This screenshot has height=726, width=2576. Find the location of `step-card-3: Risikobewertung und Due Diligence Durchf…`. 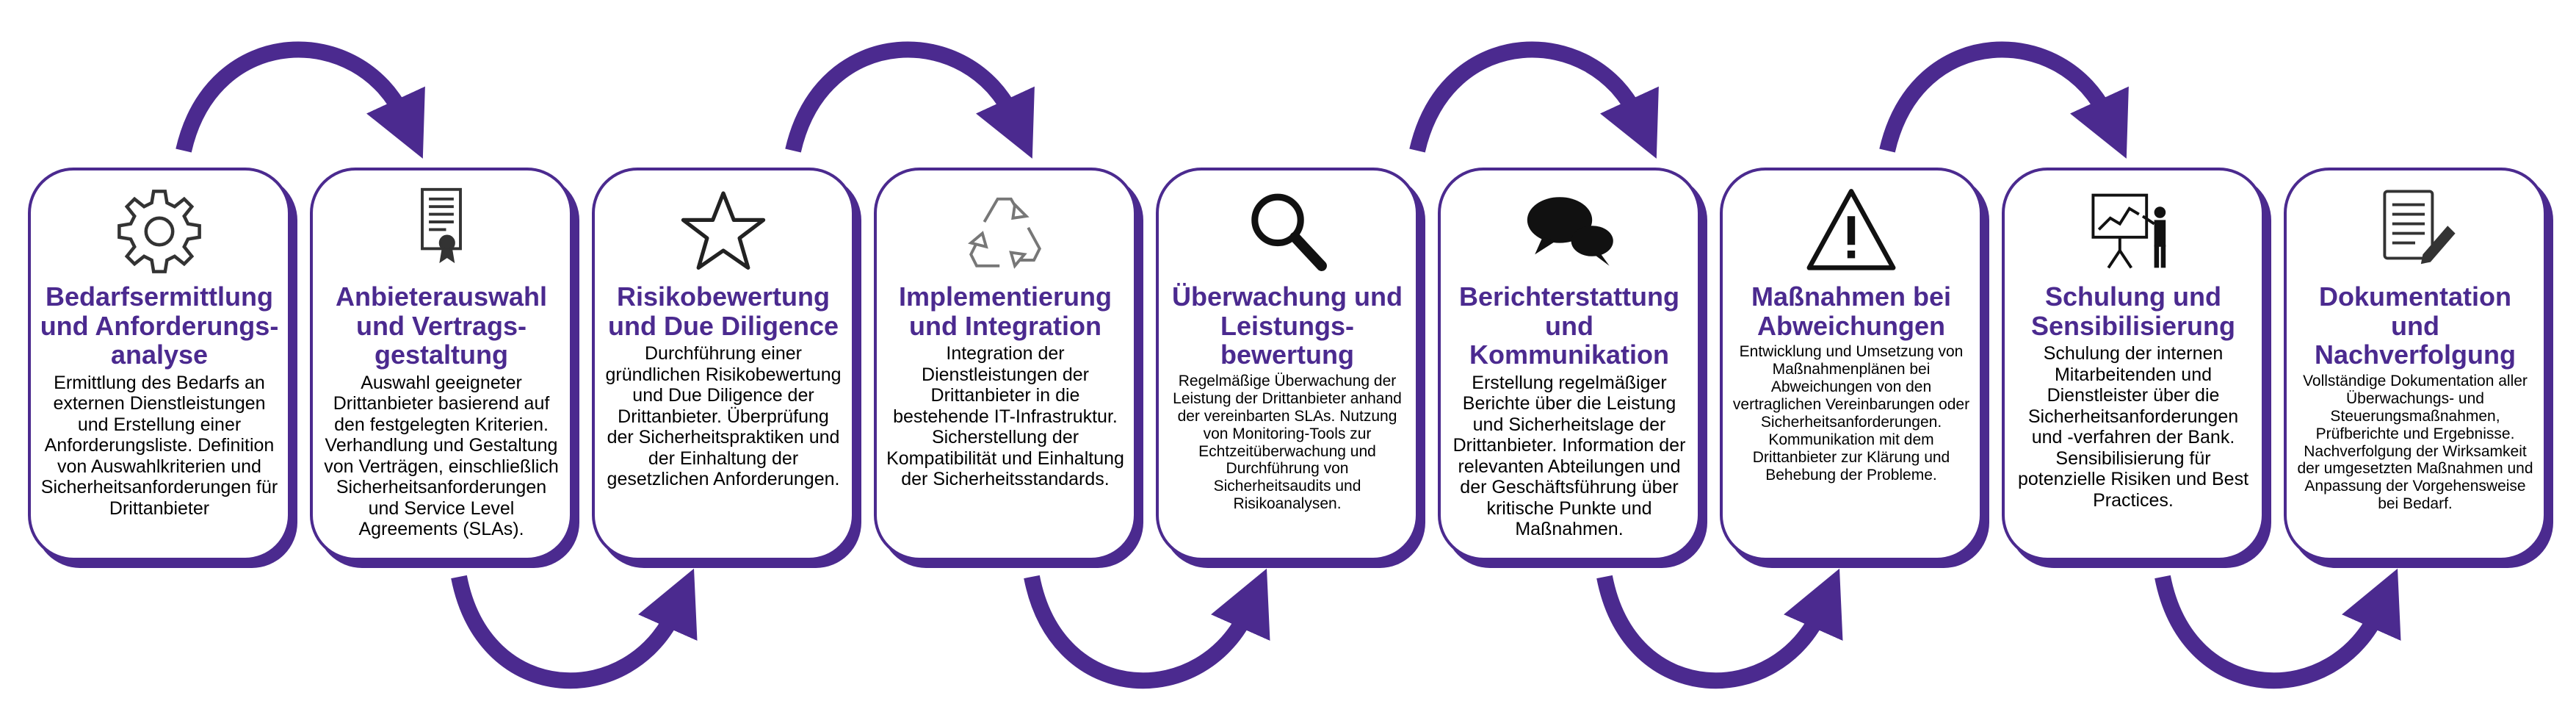

step-card-3: Risikobewertung und Due Diligence Durchf… is located at coordinates (723, 364).